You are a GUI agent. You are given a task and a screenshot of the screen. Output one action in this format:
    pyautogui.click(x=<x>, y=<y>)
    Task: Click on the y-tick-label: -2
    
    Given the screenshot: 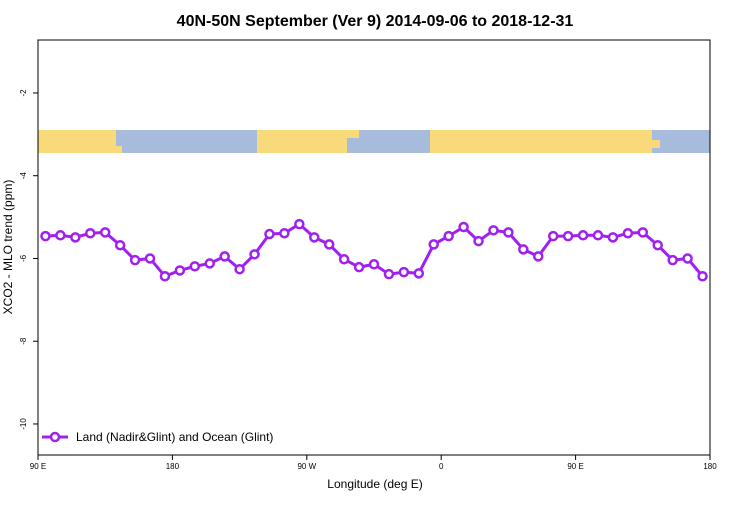 What is the action you would take?
    pyautogui.click(x=23, y=93)
    